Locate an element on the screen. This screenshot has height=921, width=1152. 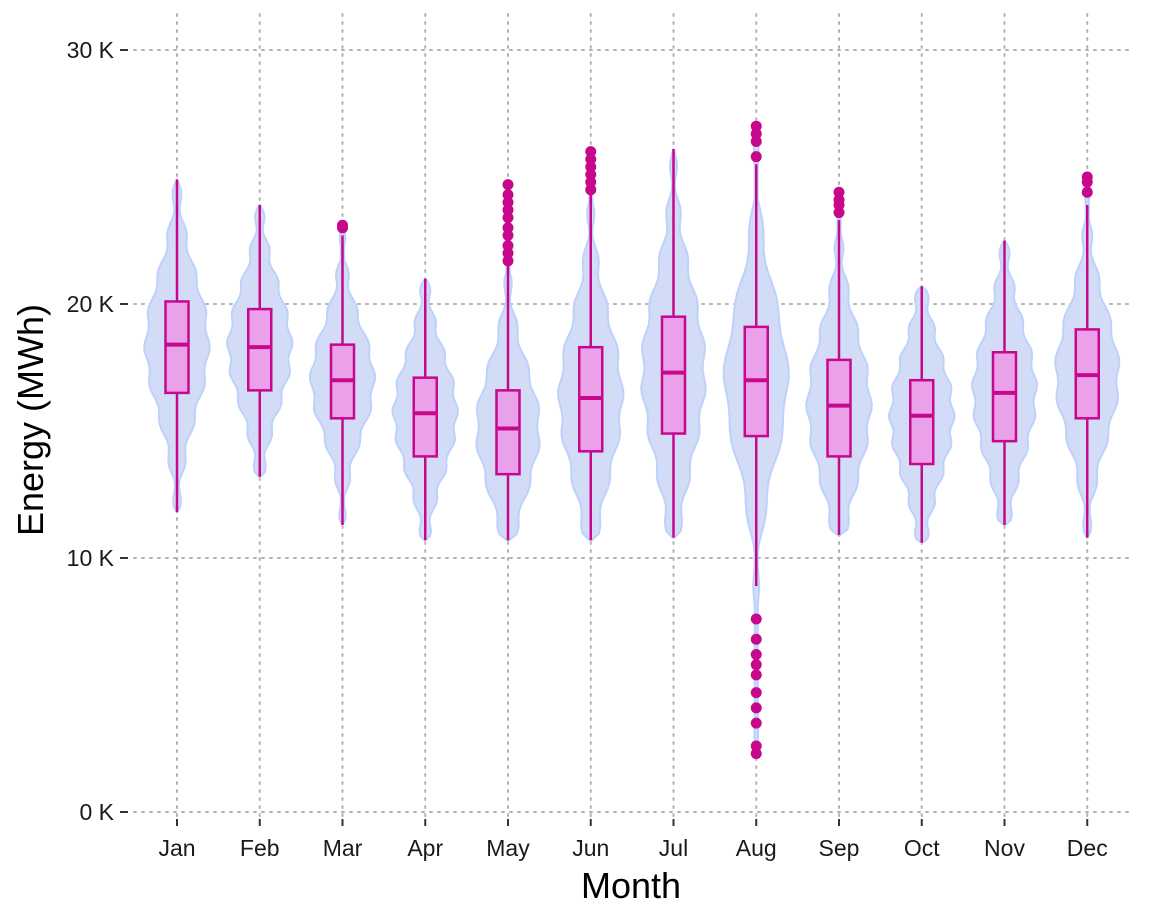
x-tick-label: Aug is located at coordinates (756, 848).